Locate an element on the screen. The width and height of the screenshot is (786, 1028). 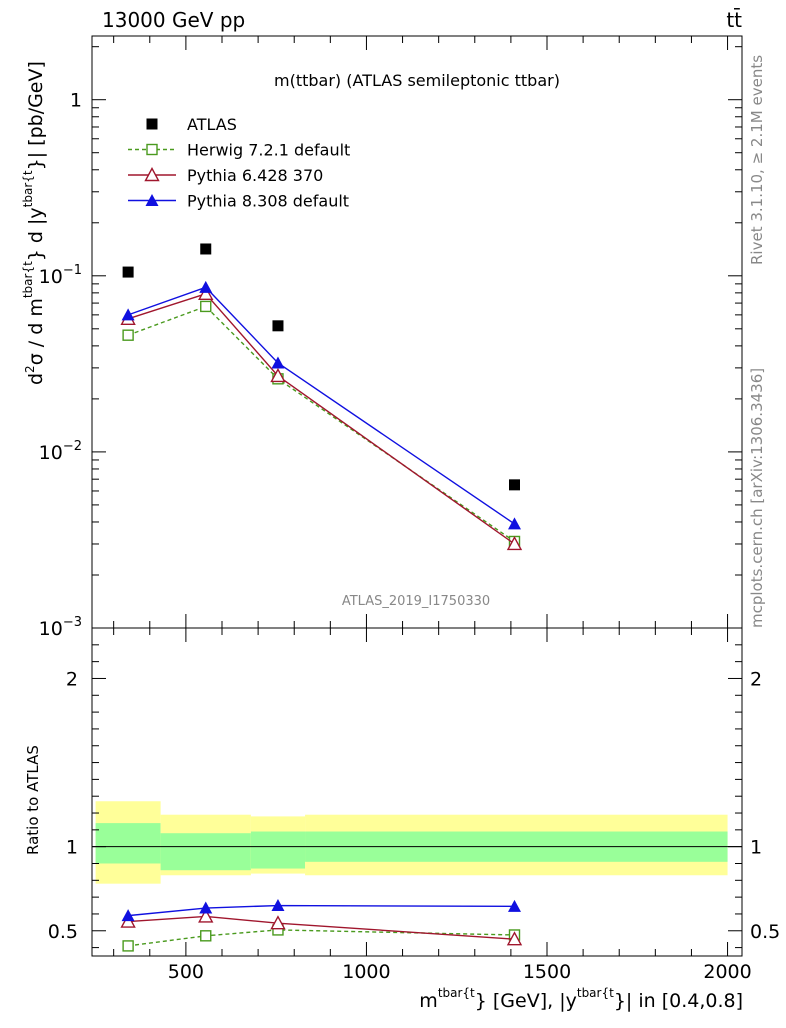
legend-item: Pythia 6.428 370 is located at coordinates (225, 175).